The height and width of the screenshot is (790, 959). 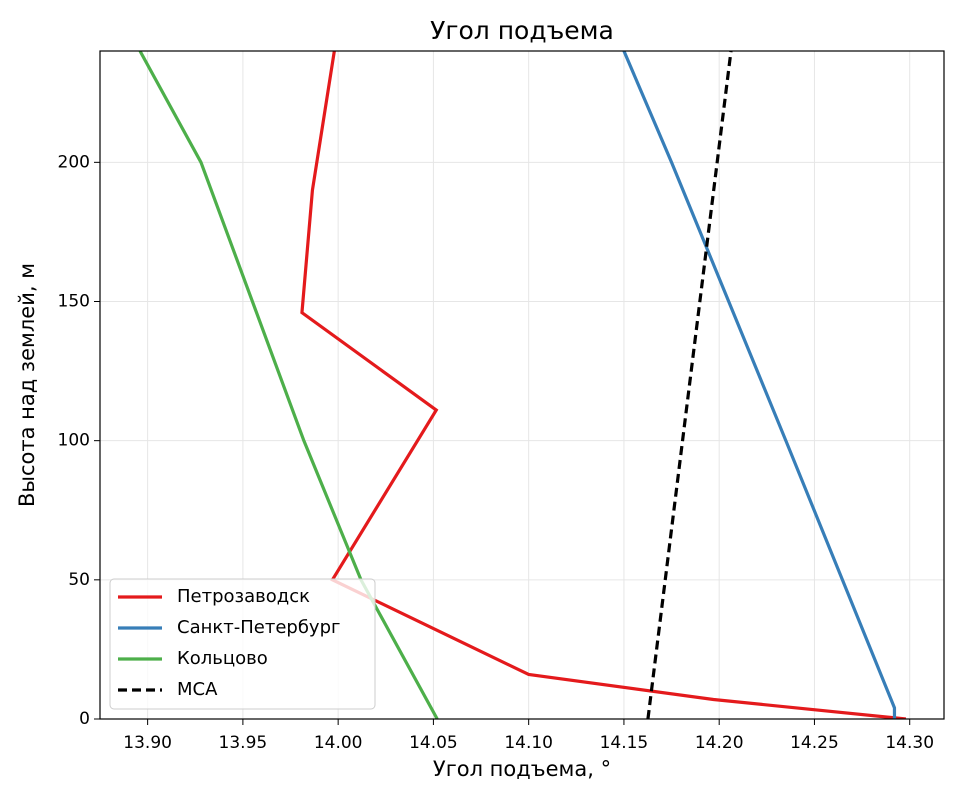 I want to click on x-tick-label: 13.95, so click(x=243, y=743).